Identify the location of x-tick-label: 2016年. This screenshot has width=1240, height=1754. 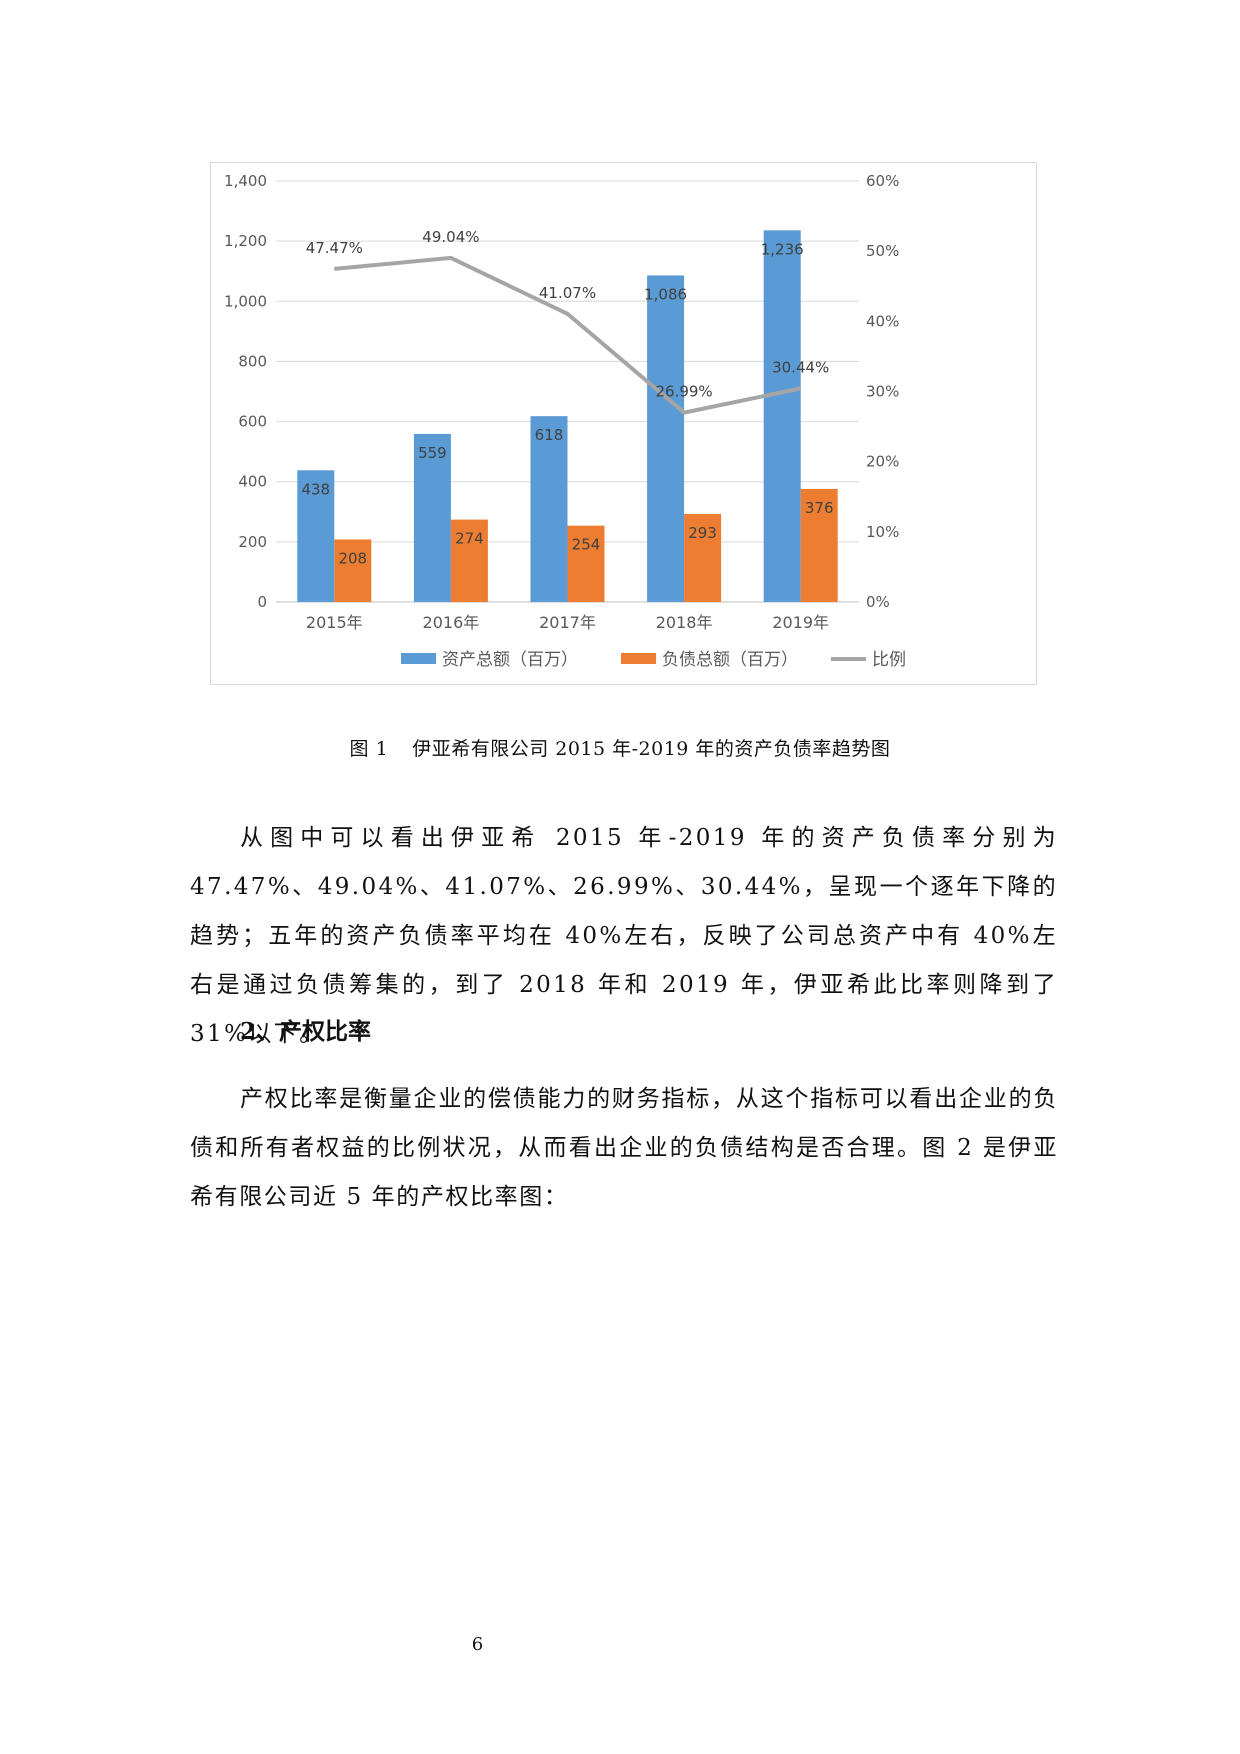
(451, 622).